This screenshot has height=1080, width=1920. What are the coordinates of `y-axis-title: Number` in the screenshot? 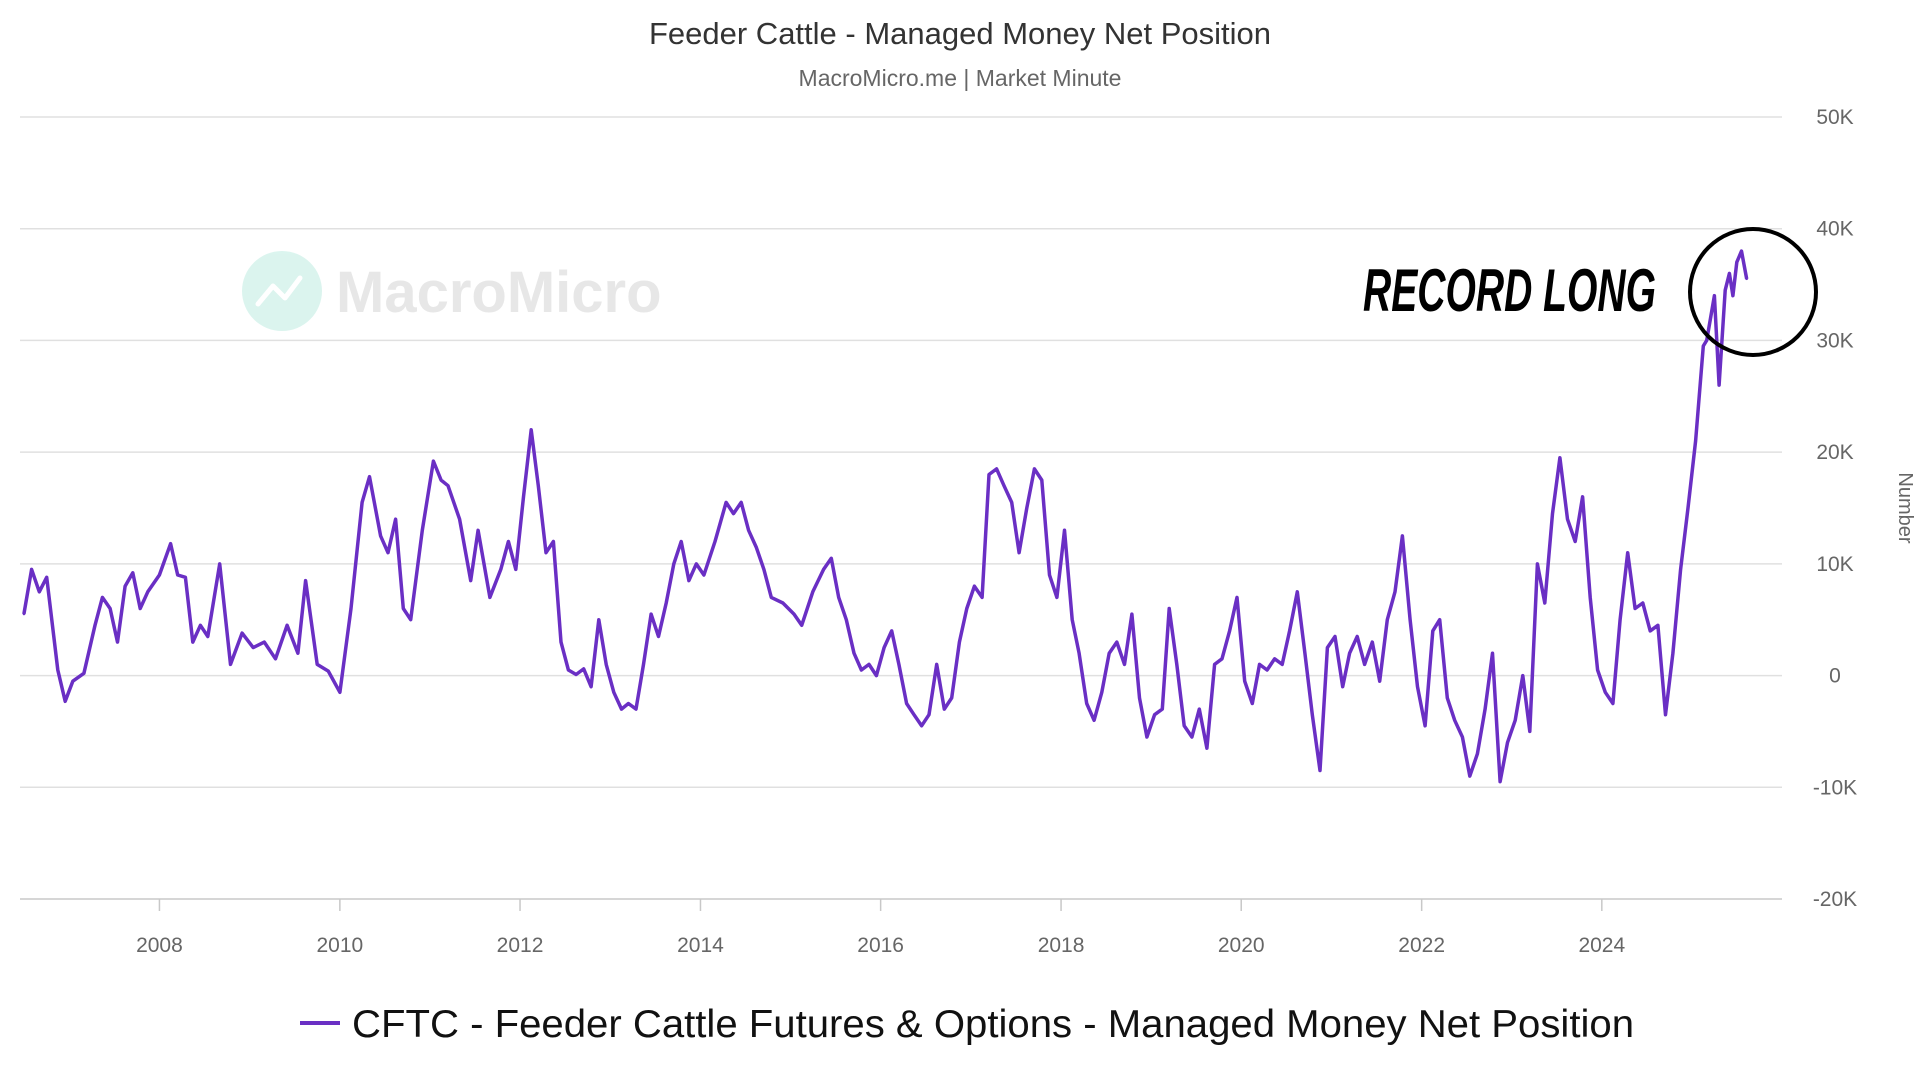 It's located at (1905, 507).